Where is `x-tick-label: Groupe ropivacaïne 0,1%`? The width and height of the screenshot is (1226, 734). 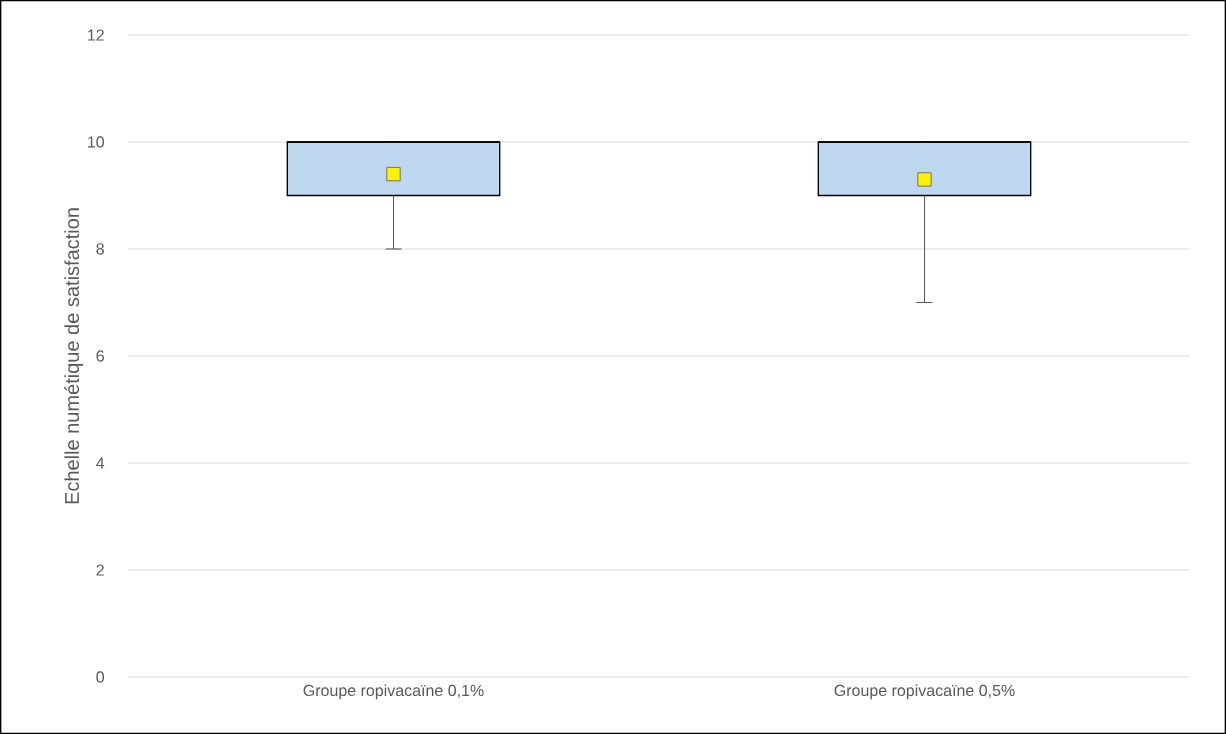
x-tick-label: Groupe ropivacaïne 0,1% is located at coordinates (393, 692).